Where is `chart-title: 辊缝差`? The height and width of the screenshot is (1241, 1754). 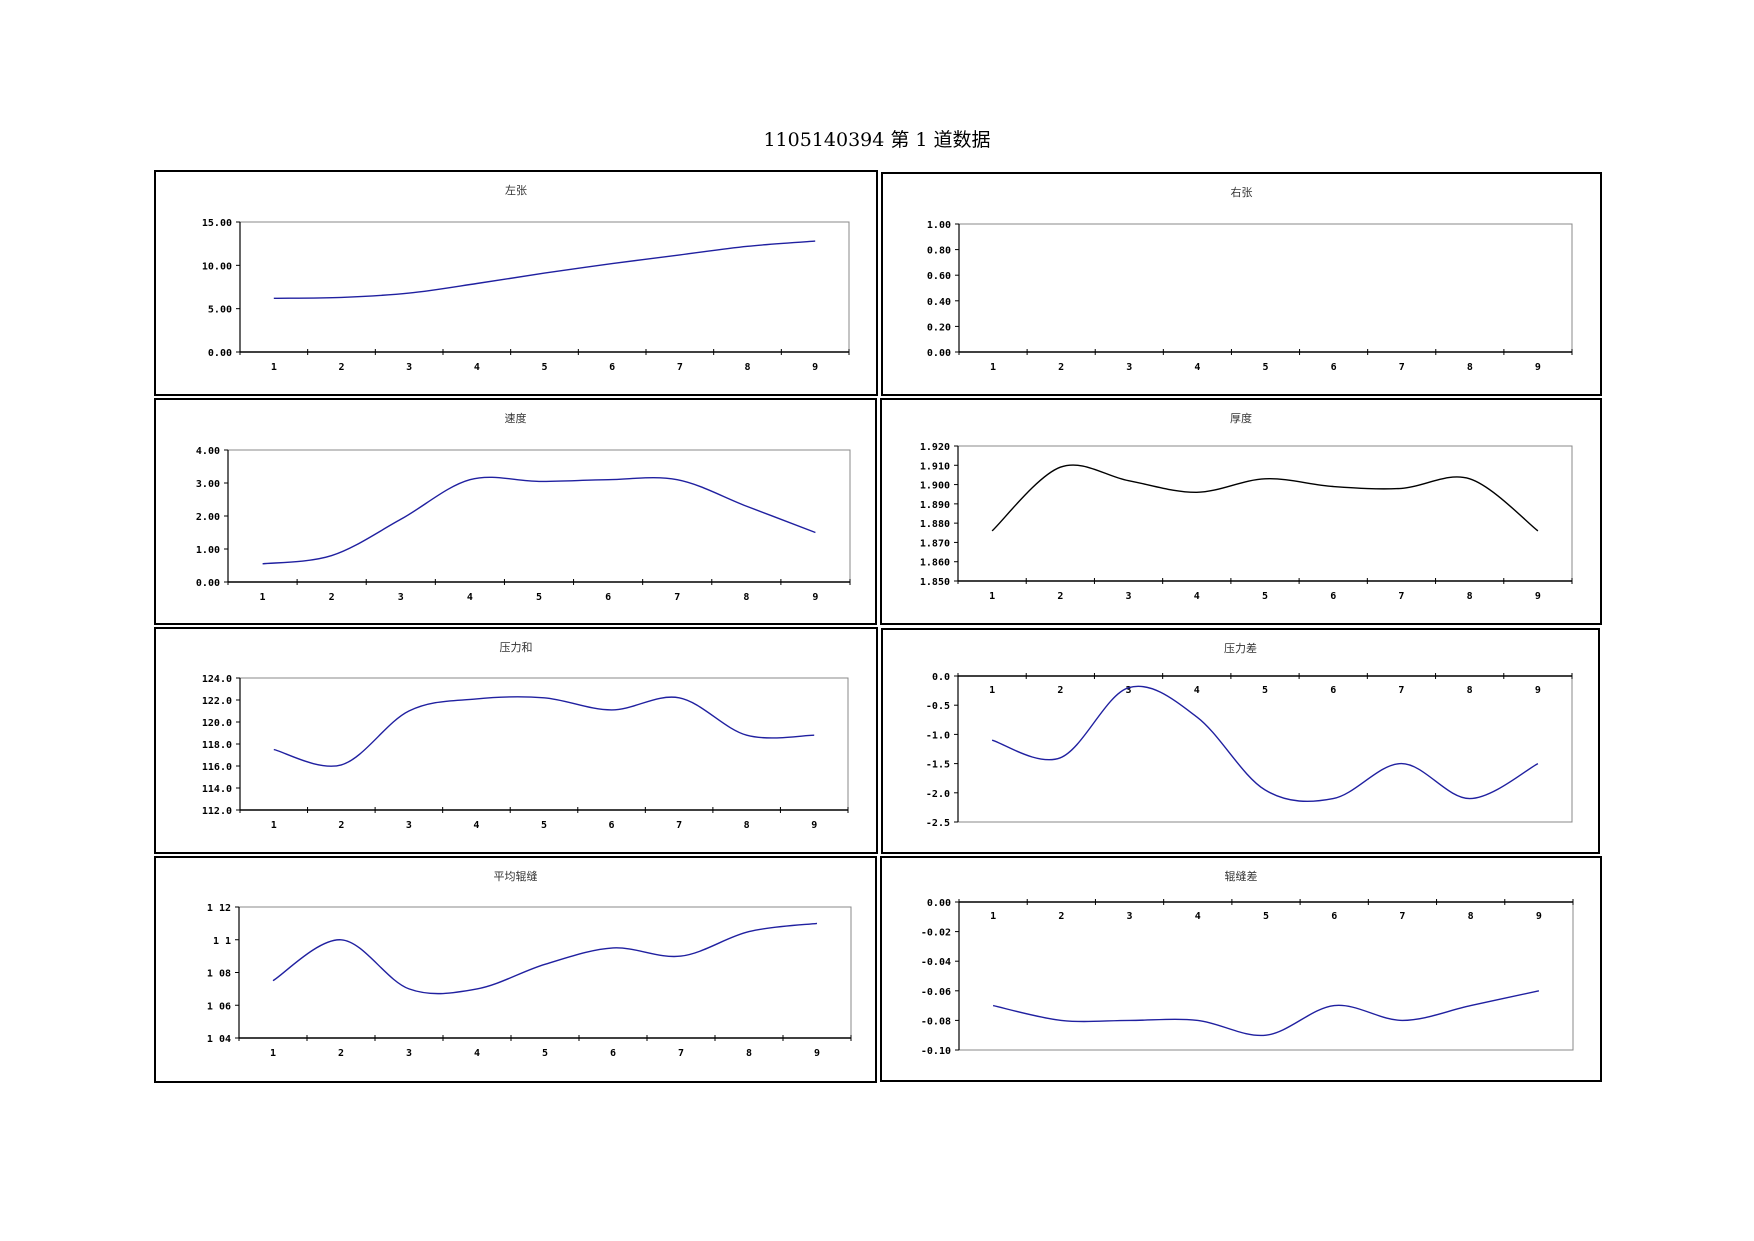 chart-title: 辊缝差 is located at coordinates (1241, 876).